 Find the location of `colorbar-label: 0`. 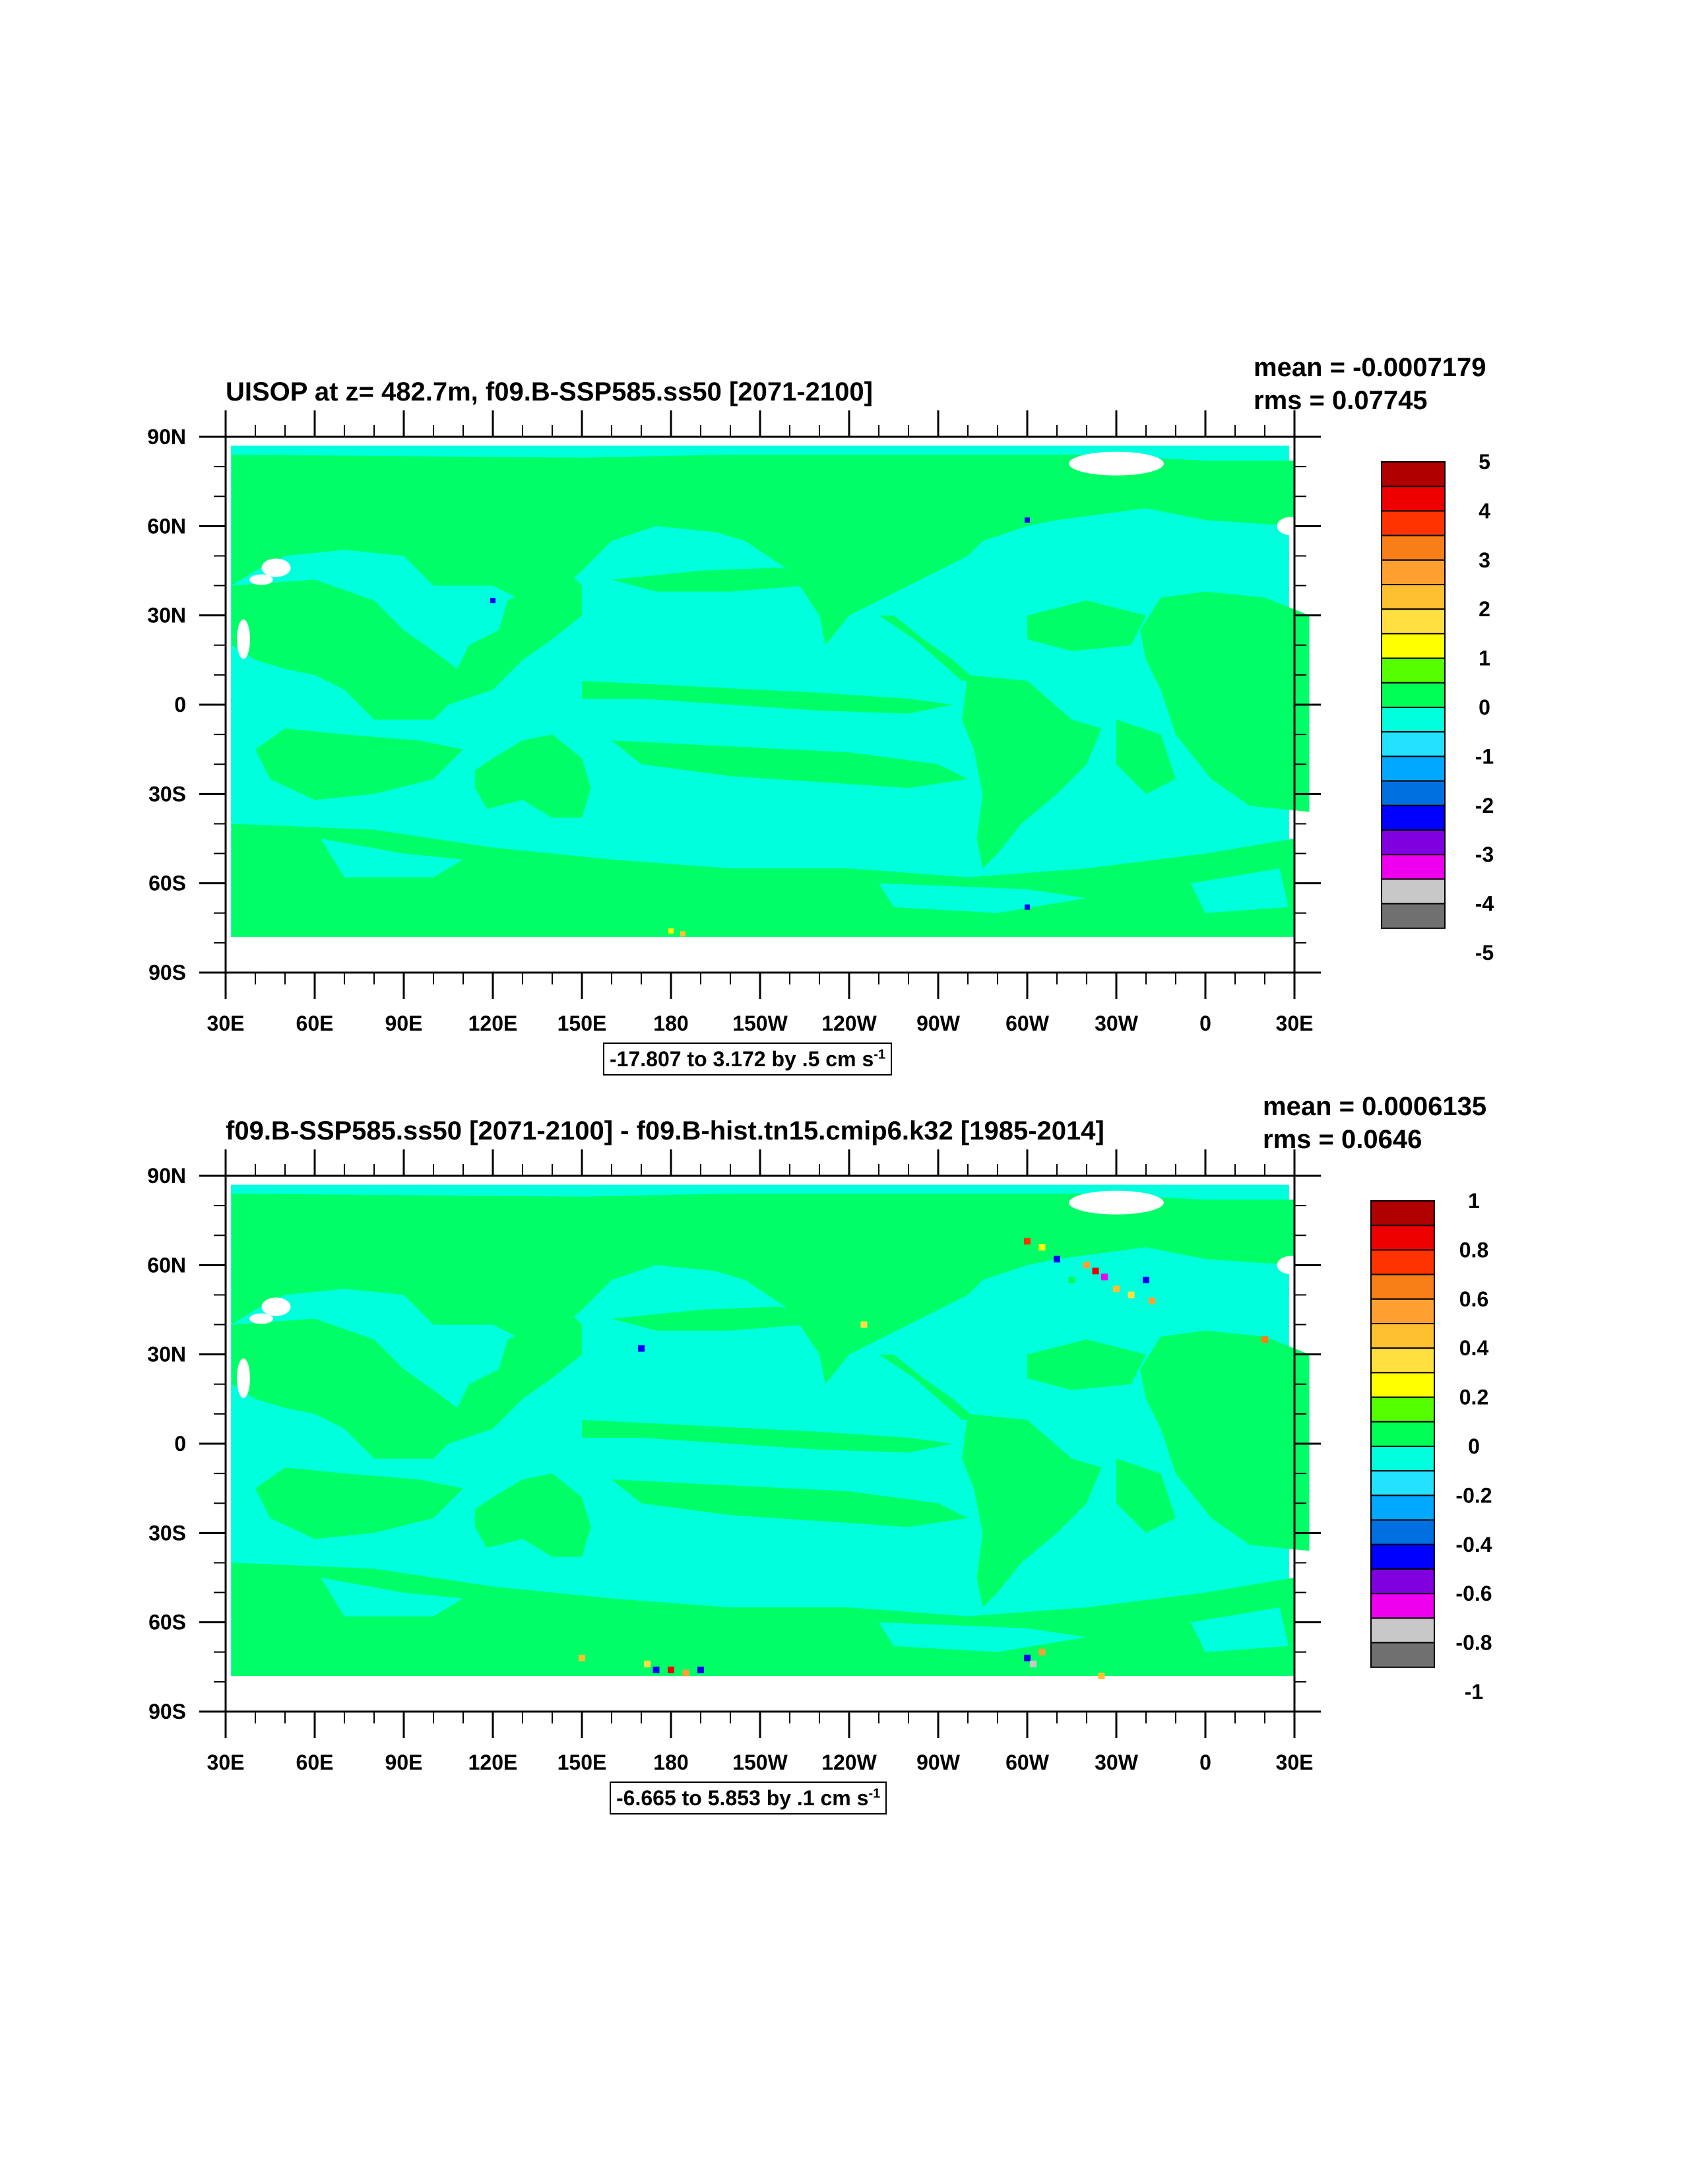

colorbar-label: 0 is located at coordinates (1484, 707).